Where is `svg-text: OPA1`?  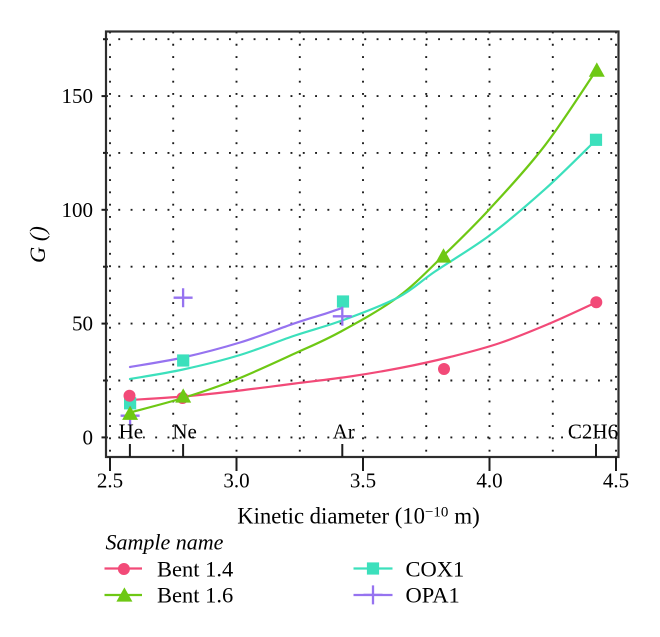 svg-text: OPA1 is located at coordinates (433, 595).